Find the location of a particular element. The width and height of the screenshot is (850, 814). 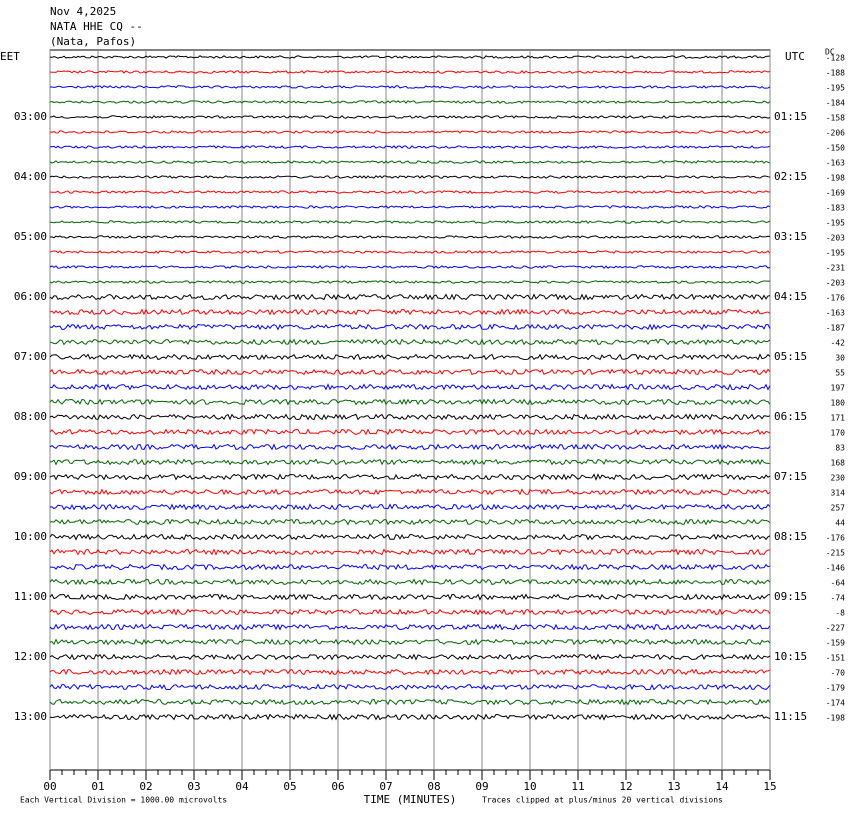

utc-time: 04:15 is located at coordinates (790, 296).